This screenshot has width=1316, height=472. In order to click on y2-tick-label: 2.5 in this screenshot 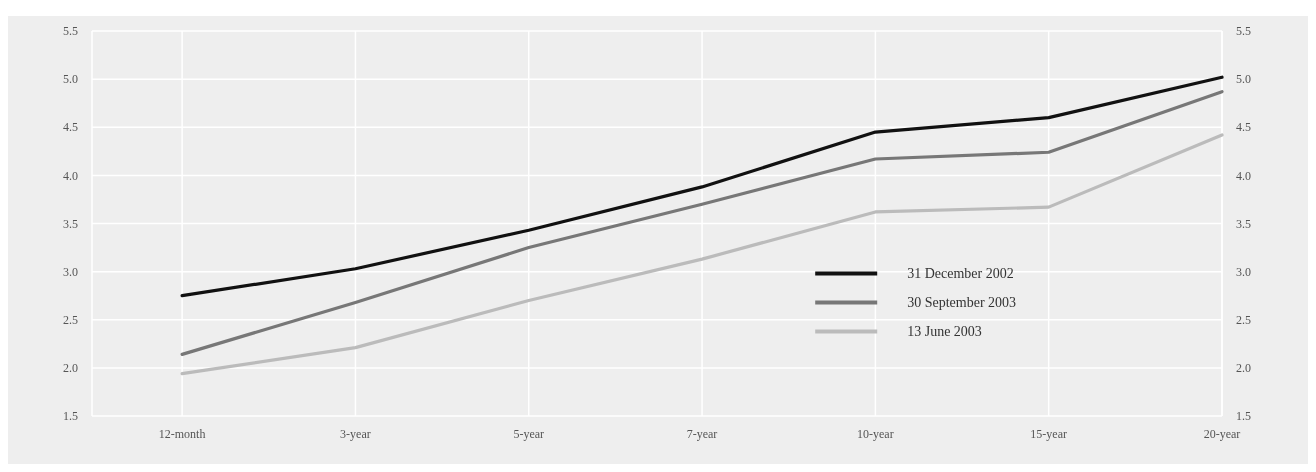, I will do `click(1243, 319)`.